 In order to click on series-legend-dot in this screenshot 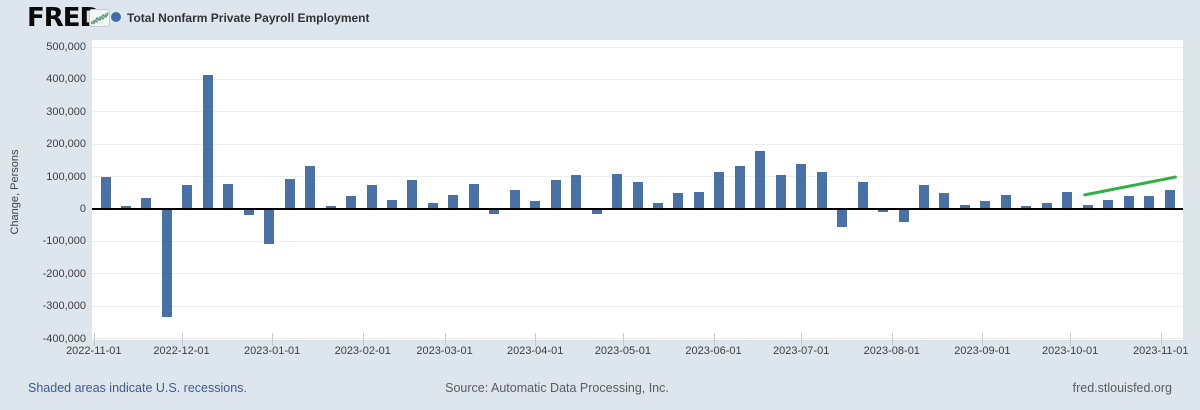, I will do `click(116, 17)`.